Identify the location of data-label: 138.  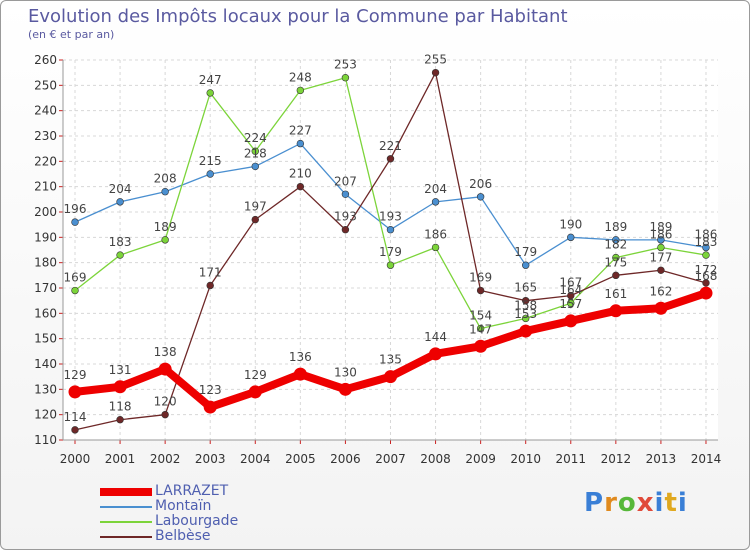
(165, 352).